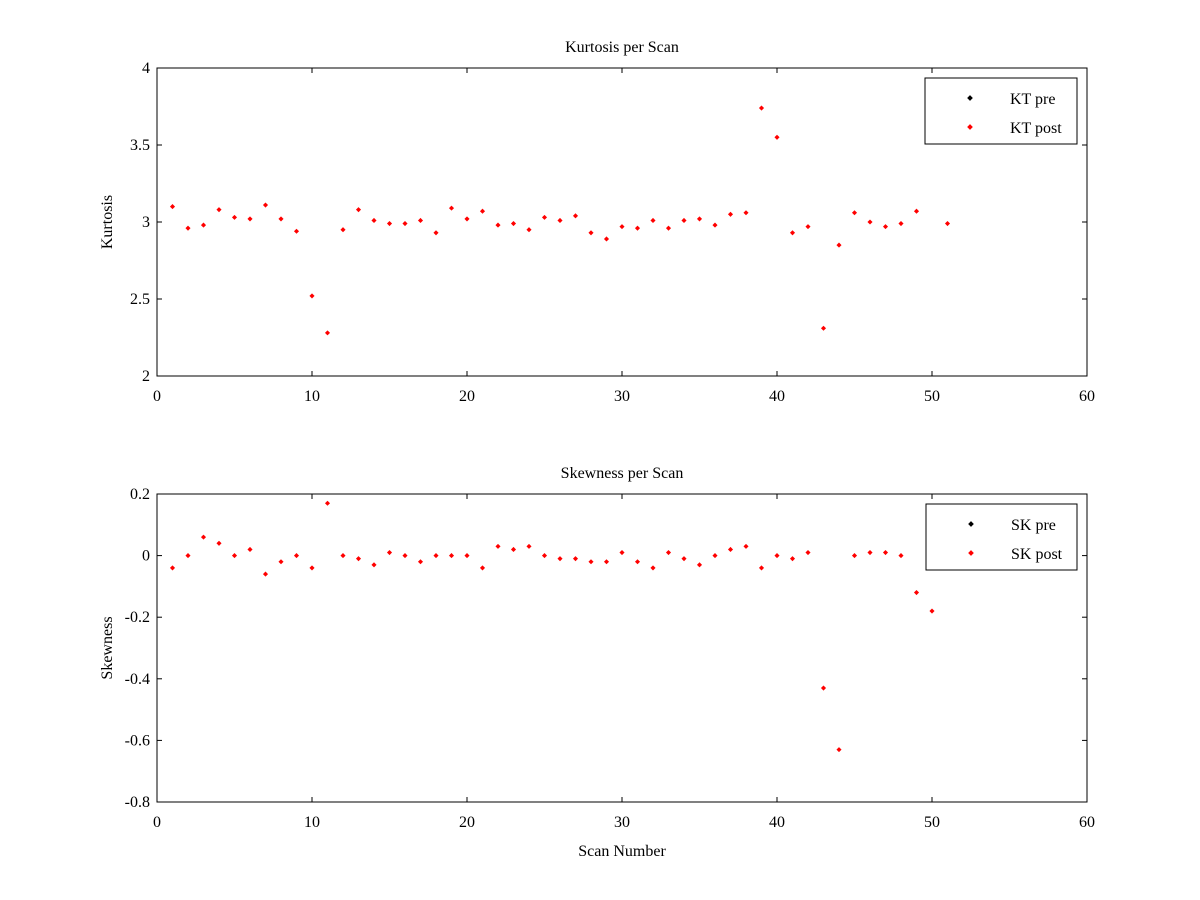 This screenshot has width=1200, height=900. Describe the element at coordinates (1033, 525) in the screenshot. I see `legend-label: SK pre` at that location.